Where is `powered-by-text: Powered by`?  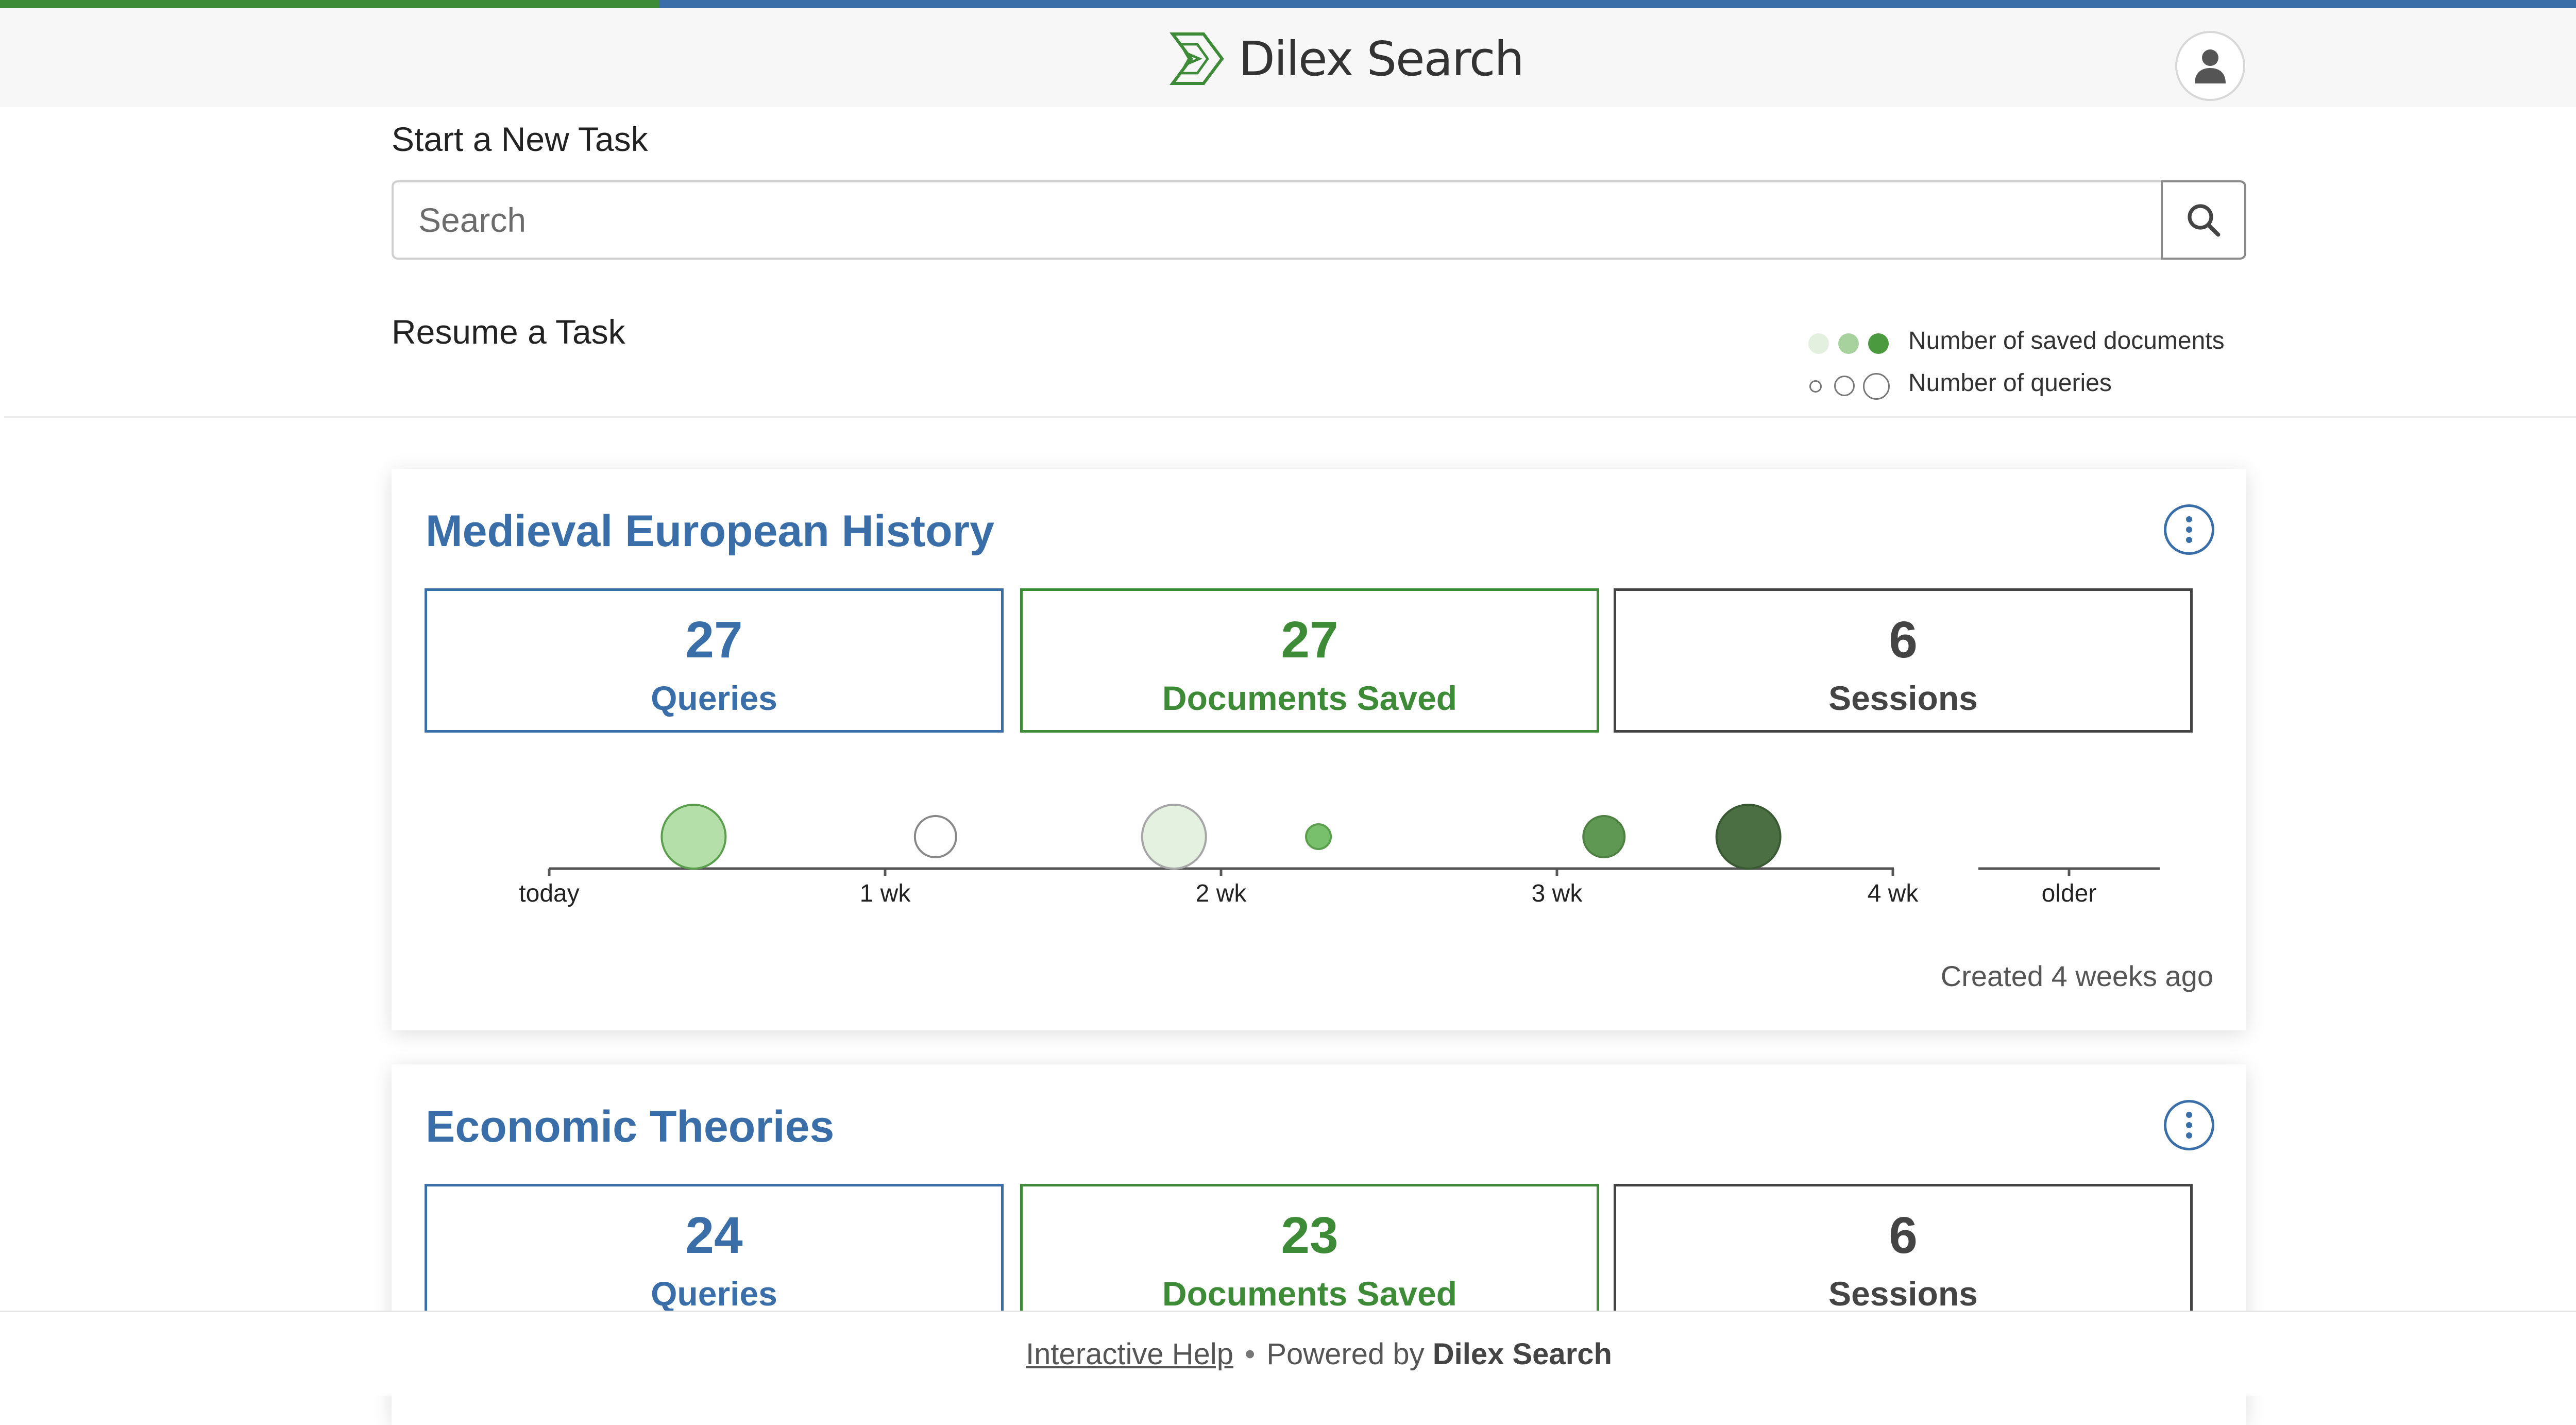 powered-by-text: Powered by is located at coordinates (1345, 1354).